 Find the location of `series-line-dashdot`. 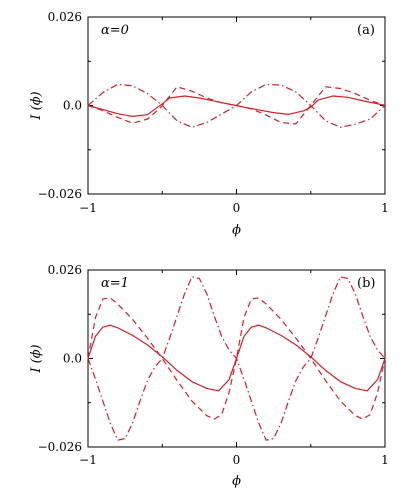

series-line-dashdot is located at coordinates (236, 105).